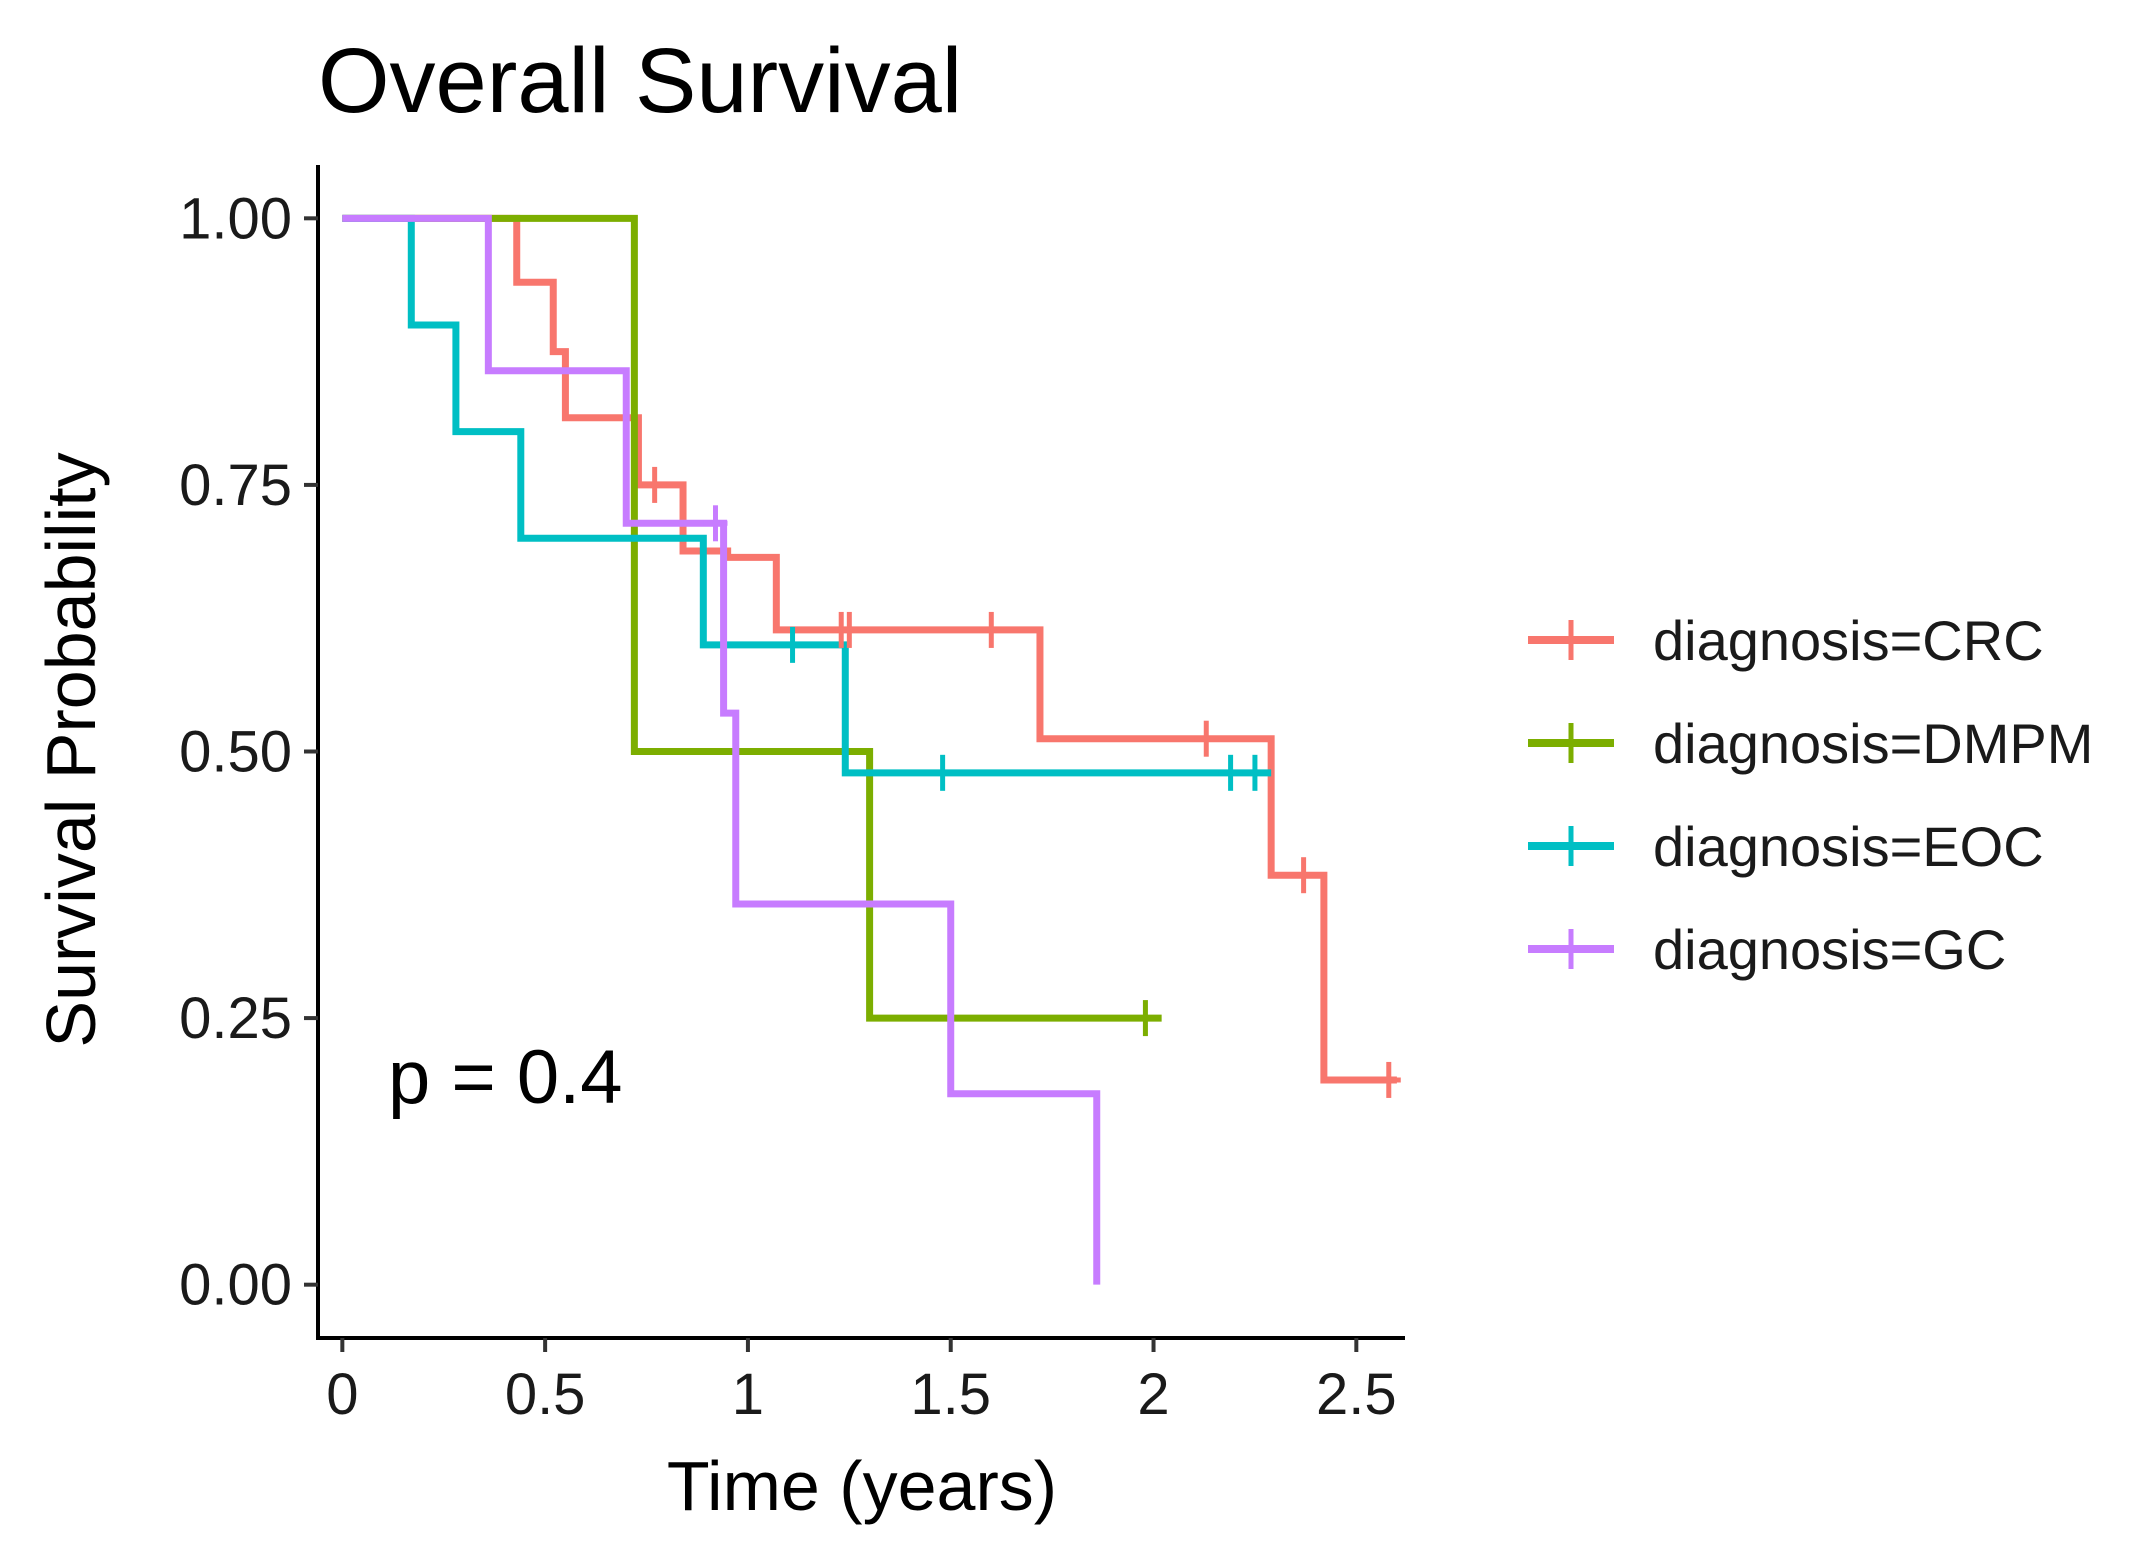  Describe the element at coordinates (862, 1486) in the screenshot. I see `x-axis-title: Time (years)` at that location.